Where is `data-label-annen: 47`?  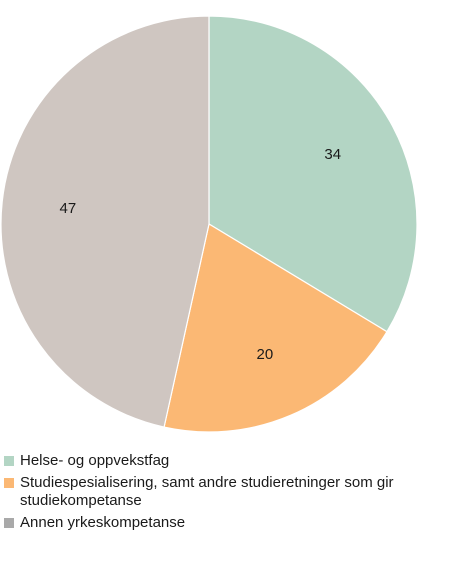
data-label-annen: 47 is located at coordinates (67, 208).